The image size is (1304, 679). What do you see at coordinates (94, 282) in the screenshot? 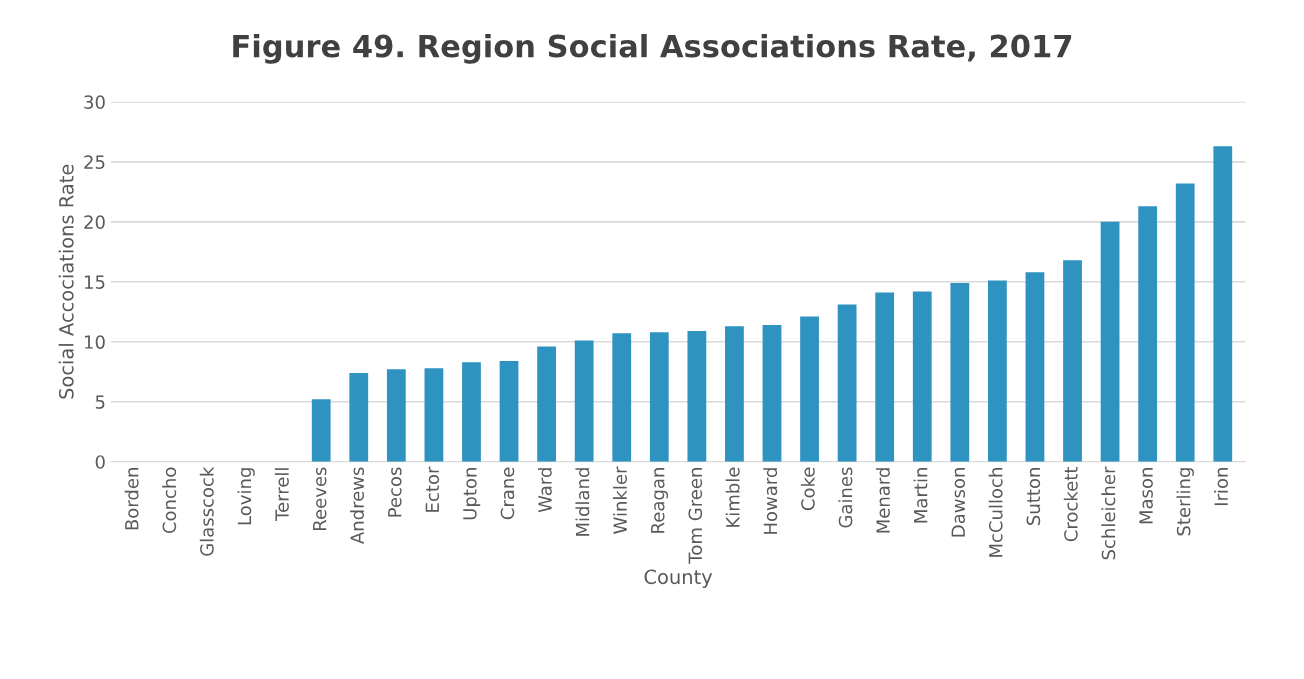
I see `y-tick-label: 15` at bounding box center [94, 282].